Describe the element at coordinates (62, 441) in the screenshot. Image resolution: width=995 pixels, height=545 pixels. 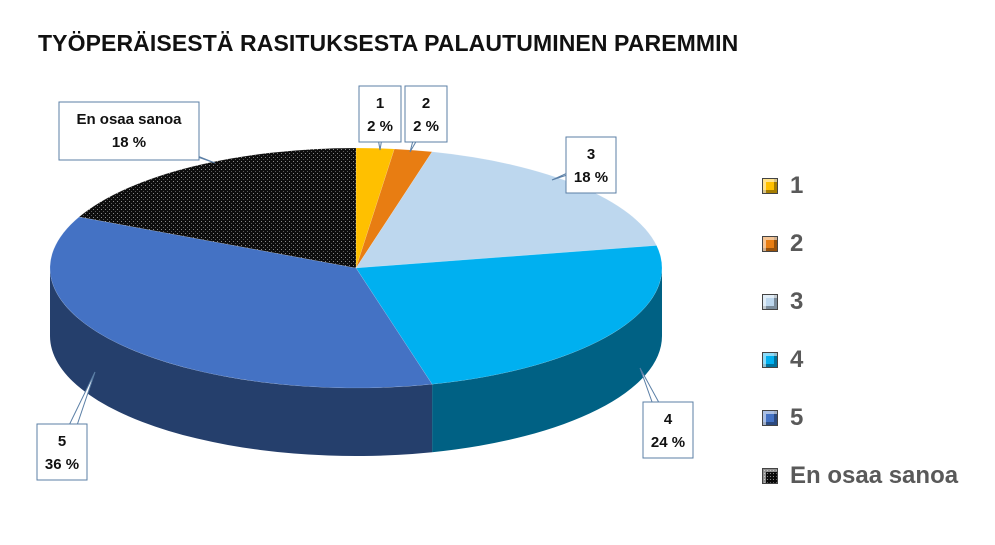
I see `callout-category: 5` at that location.